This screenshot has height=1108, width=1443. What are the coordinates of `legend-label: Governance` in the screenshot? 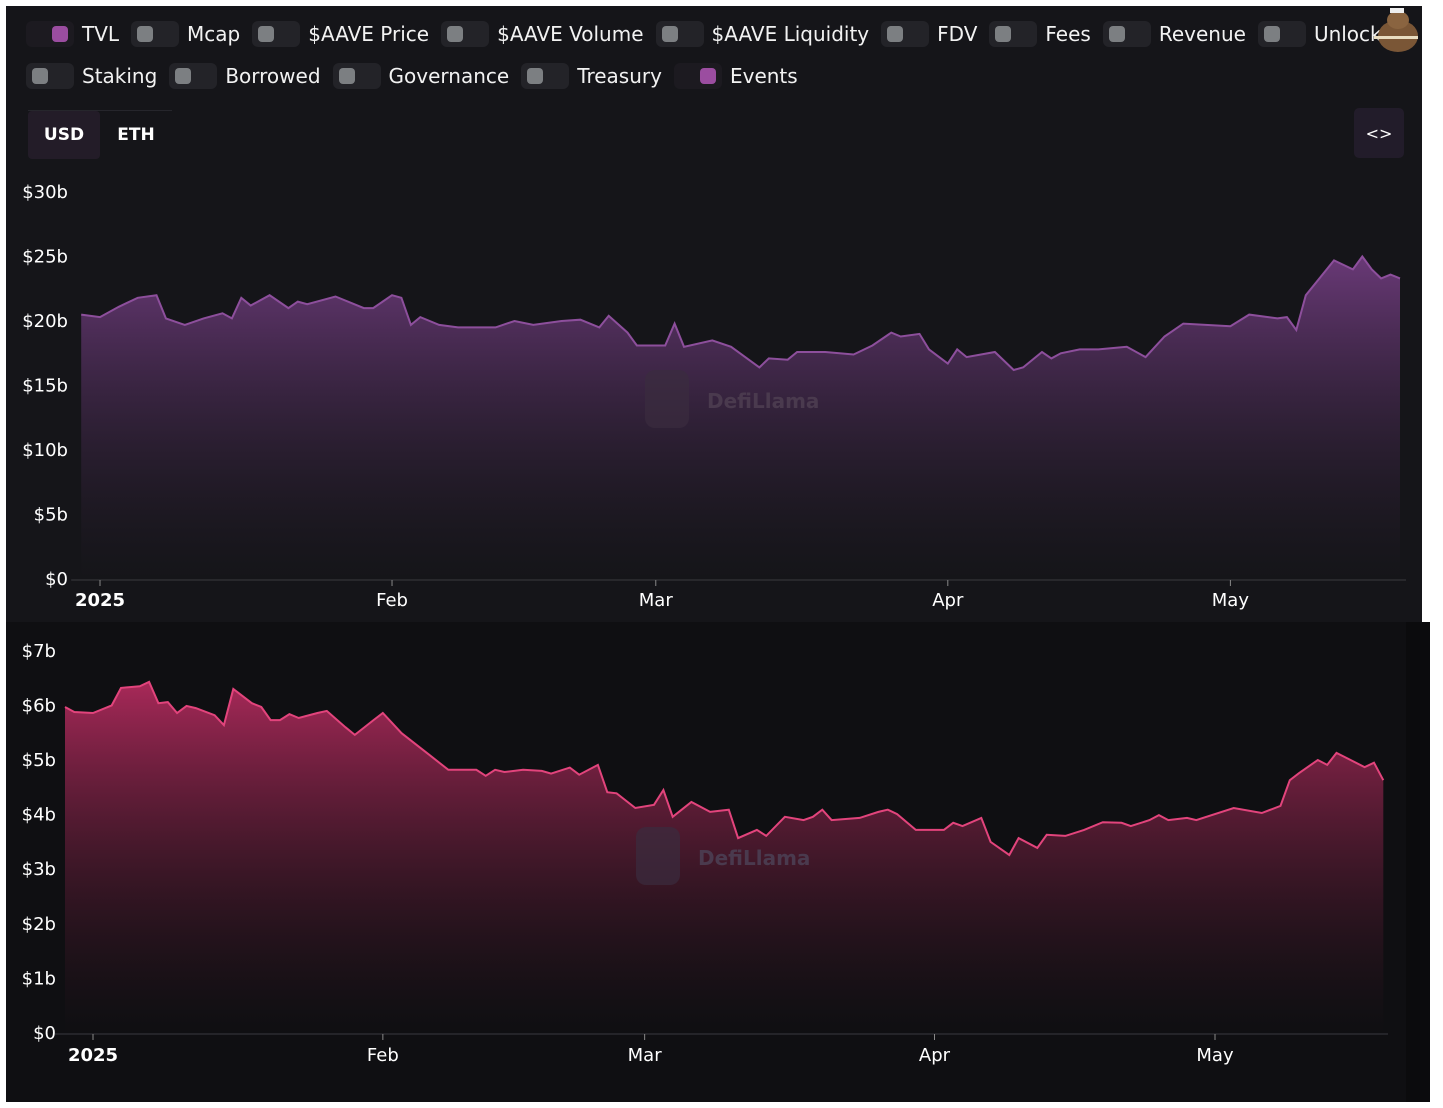 It's located at (449, 76).